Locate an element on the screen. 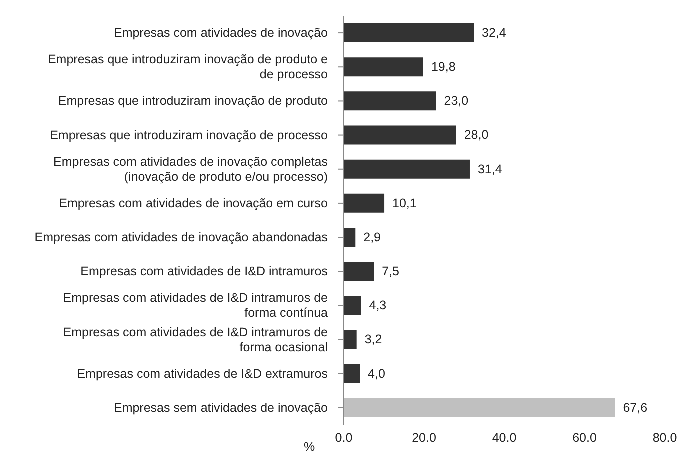 The height and width of the screenshot is (467, 685). y-tick-label: Empresas com atividades de I&D intramuros is located at coordinates (204, 271).